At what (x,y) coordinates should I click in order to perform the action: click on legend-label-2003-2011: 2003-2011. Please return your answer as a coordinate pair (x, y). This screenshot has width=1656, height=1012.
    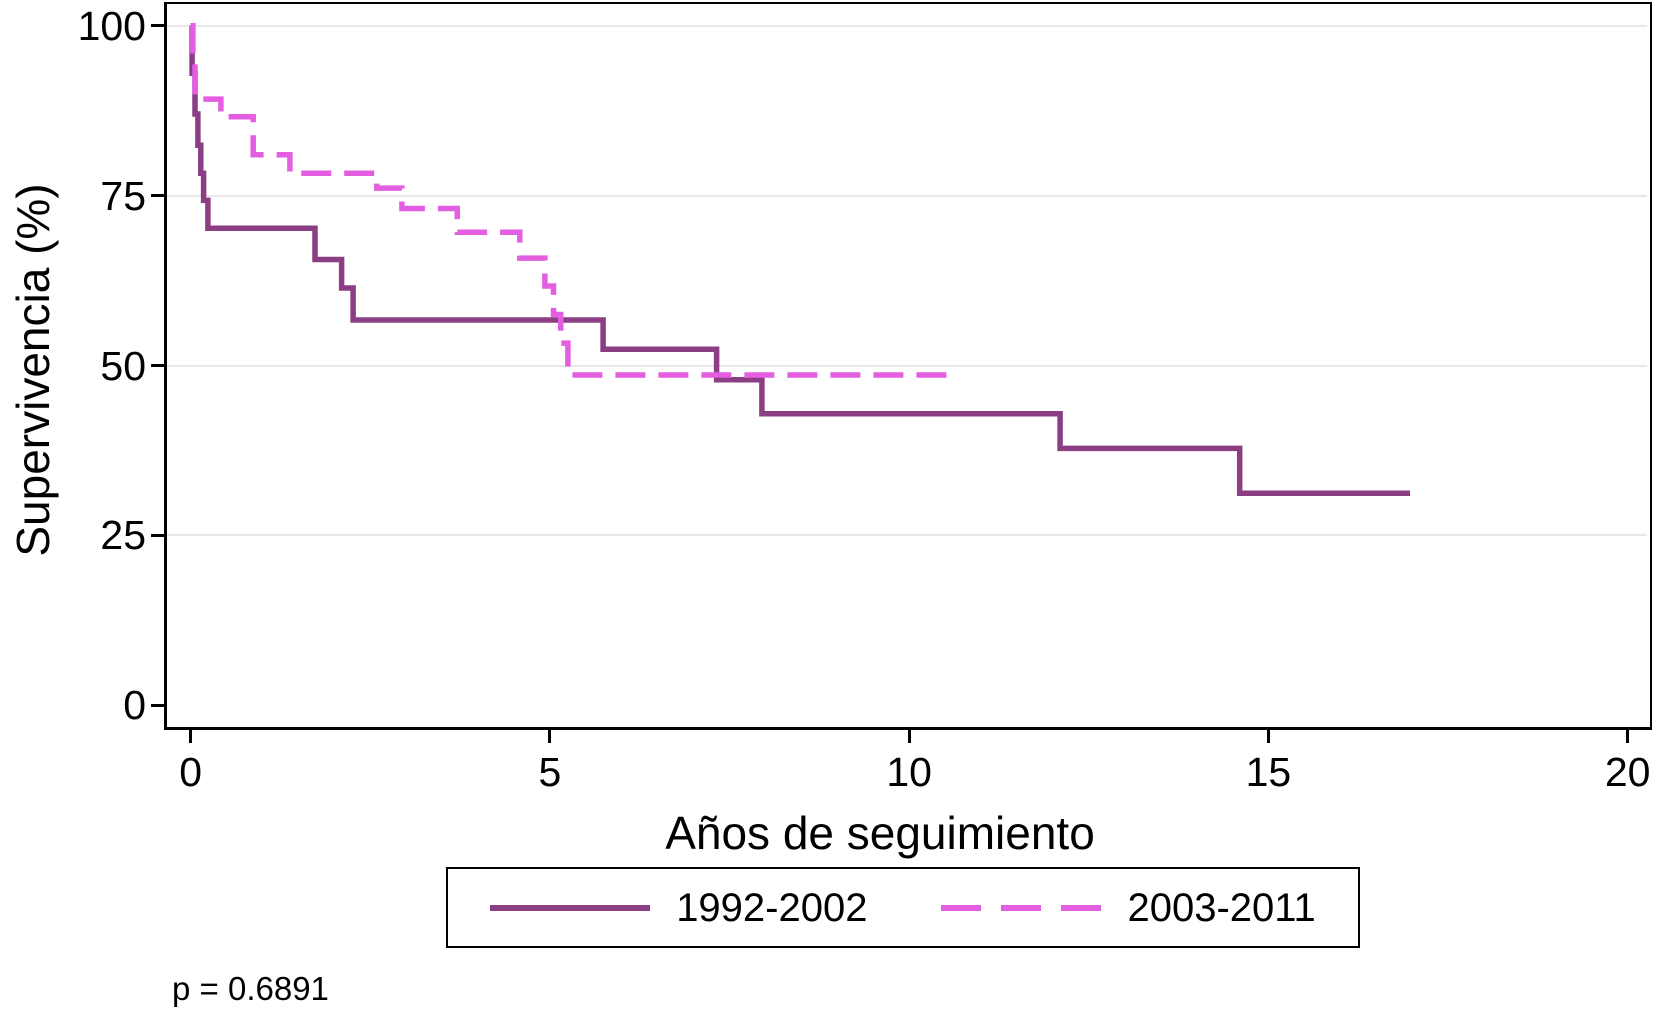
    Looking at the image, I should click on (1221, 907).